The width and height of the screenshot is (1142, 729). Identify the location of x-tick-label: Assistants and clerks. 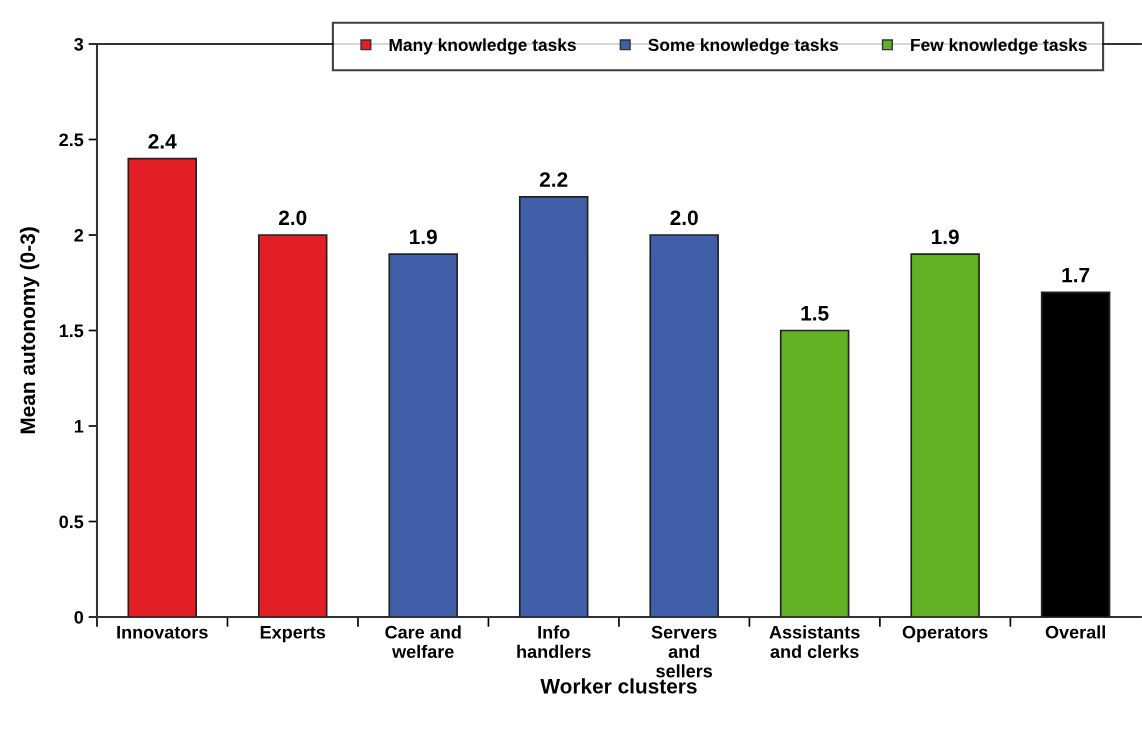
(814, 642).